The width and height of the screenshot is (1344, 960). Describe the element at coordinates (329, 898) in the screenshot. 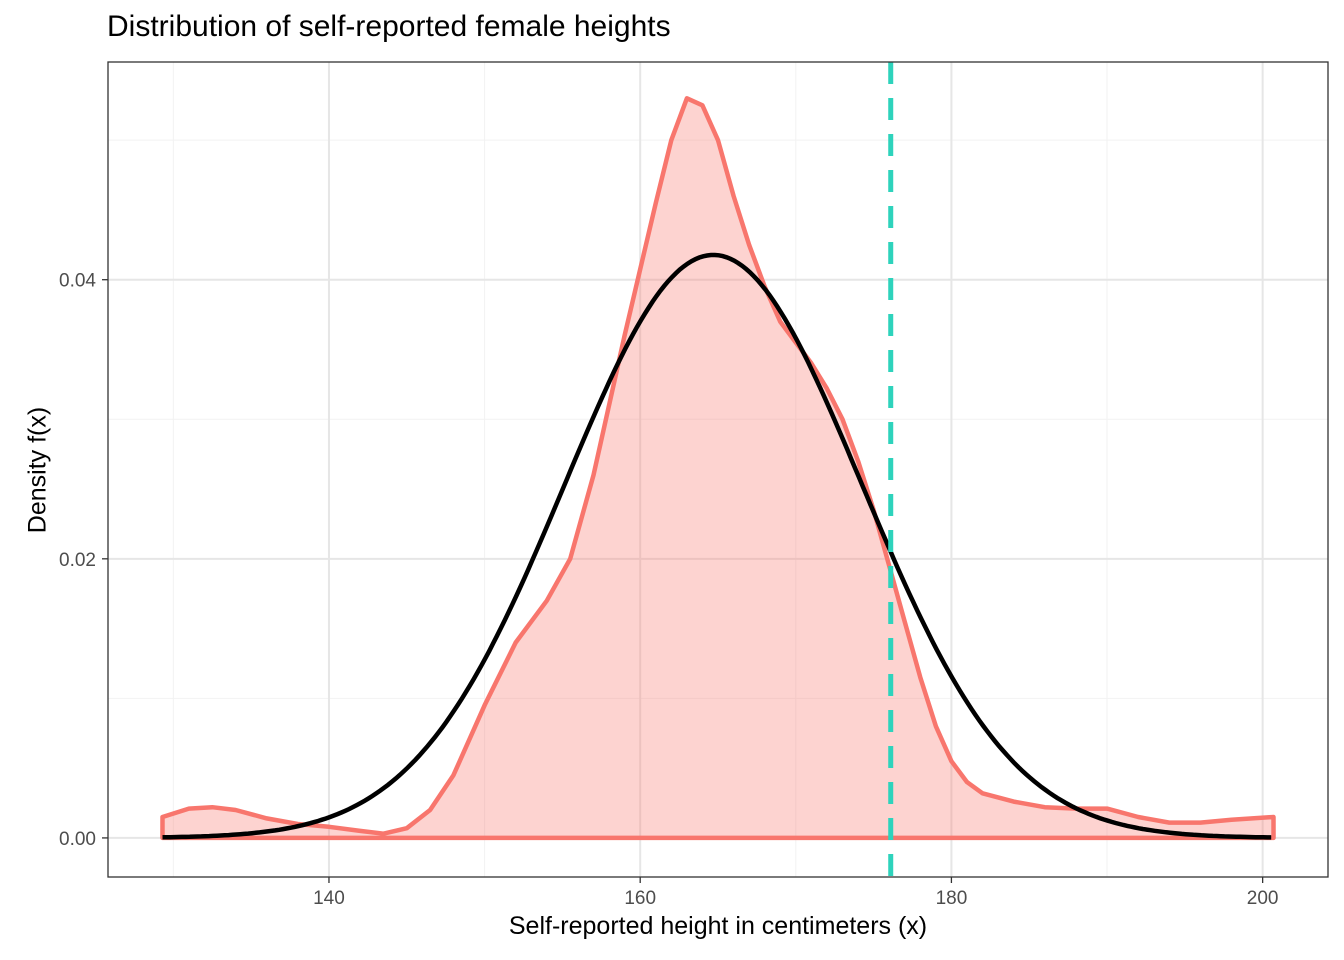

I see `x-tick-label: 140` at that location.